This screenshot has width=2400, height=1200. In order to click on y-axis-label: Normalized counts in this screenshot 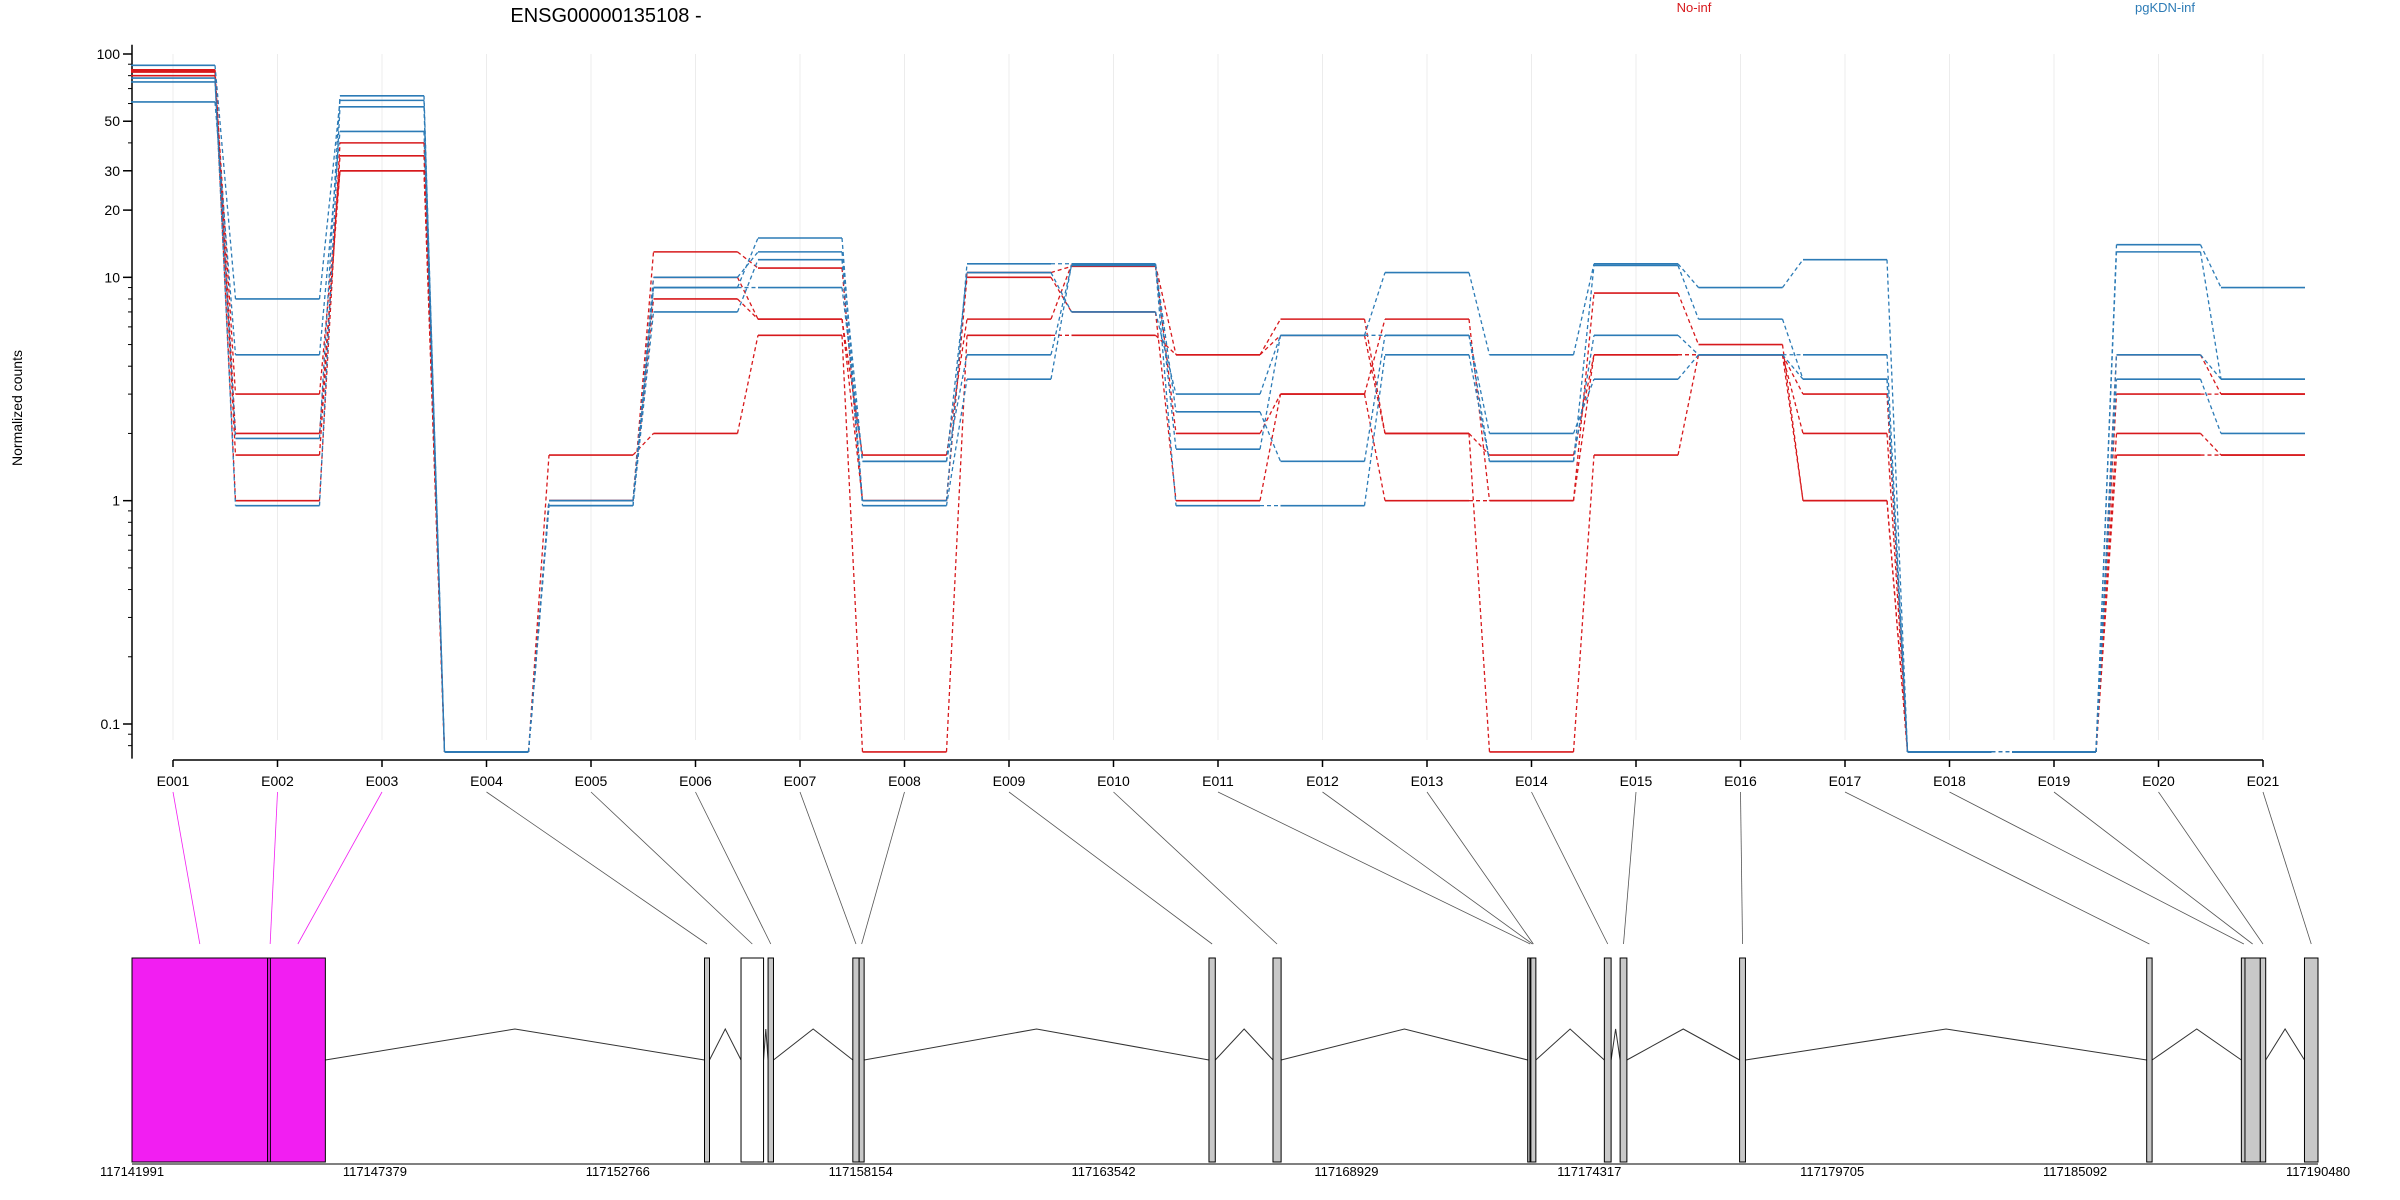, I will do `click(17, 408)`.